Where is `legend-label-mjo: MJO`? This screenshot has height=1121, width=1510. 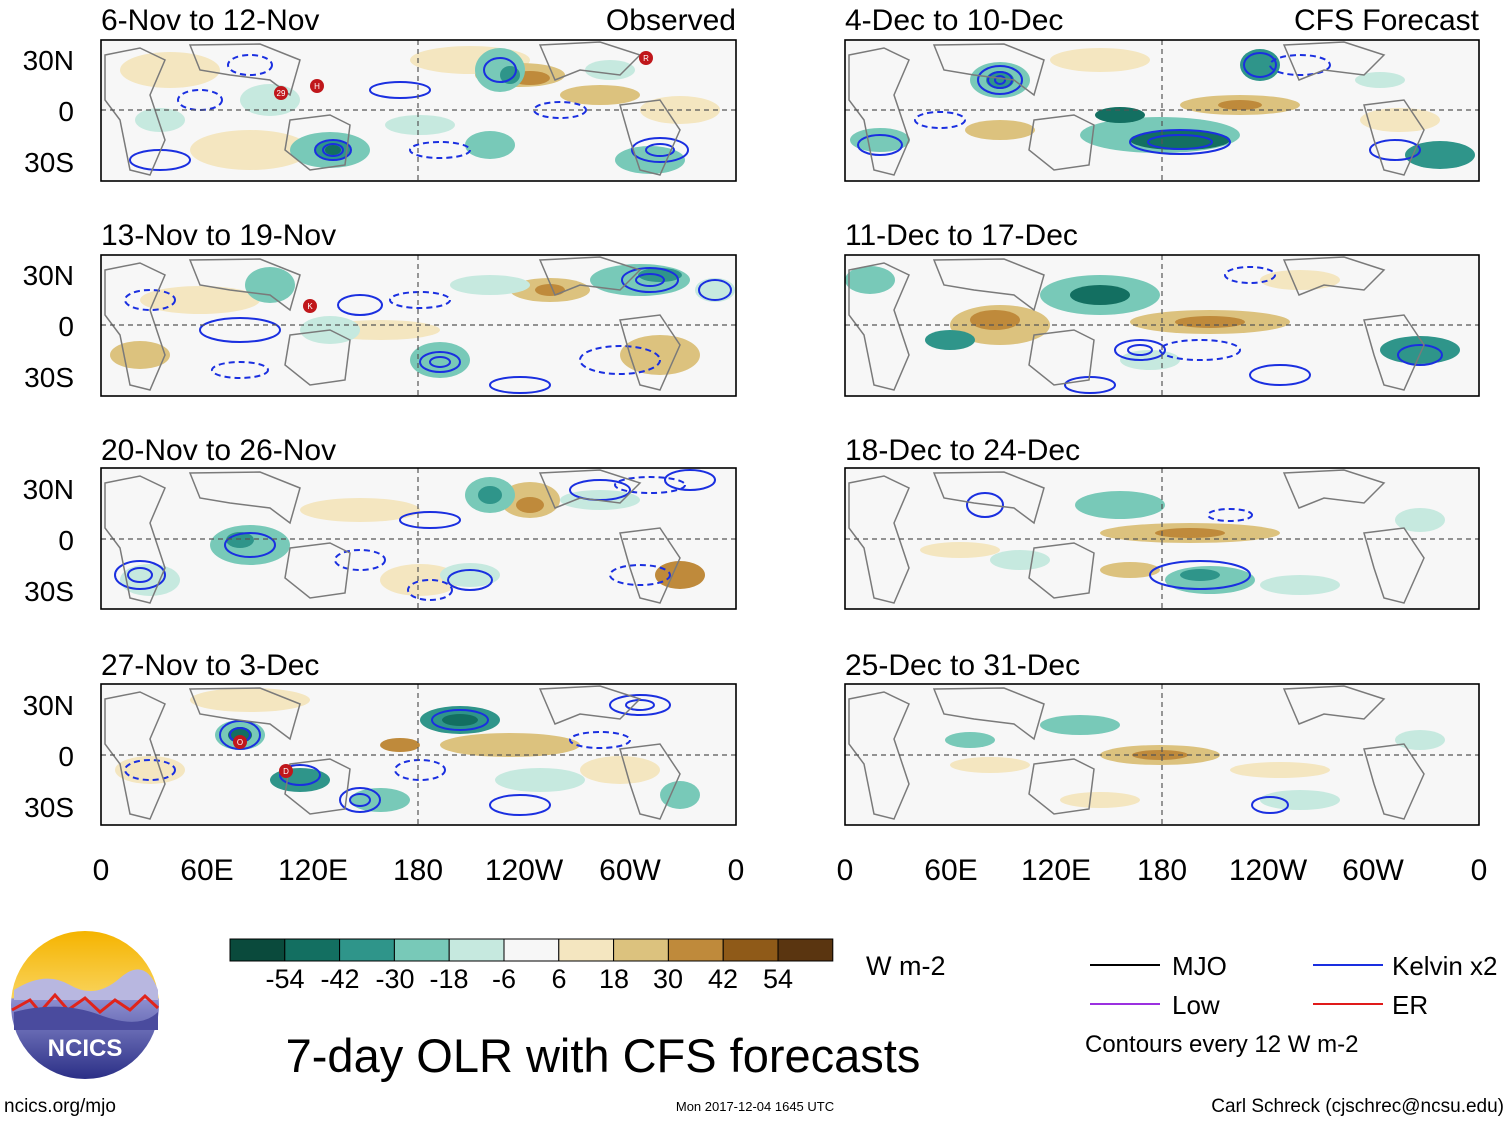
legend-label-mjo: MJO is located at coordinates (1199, 966).